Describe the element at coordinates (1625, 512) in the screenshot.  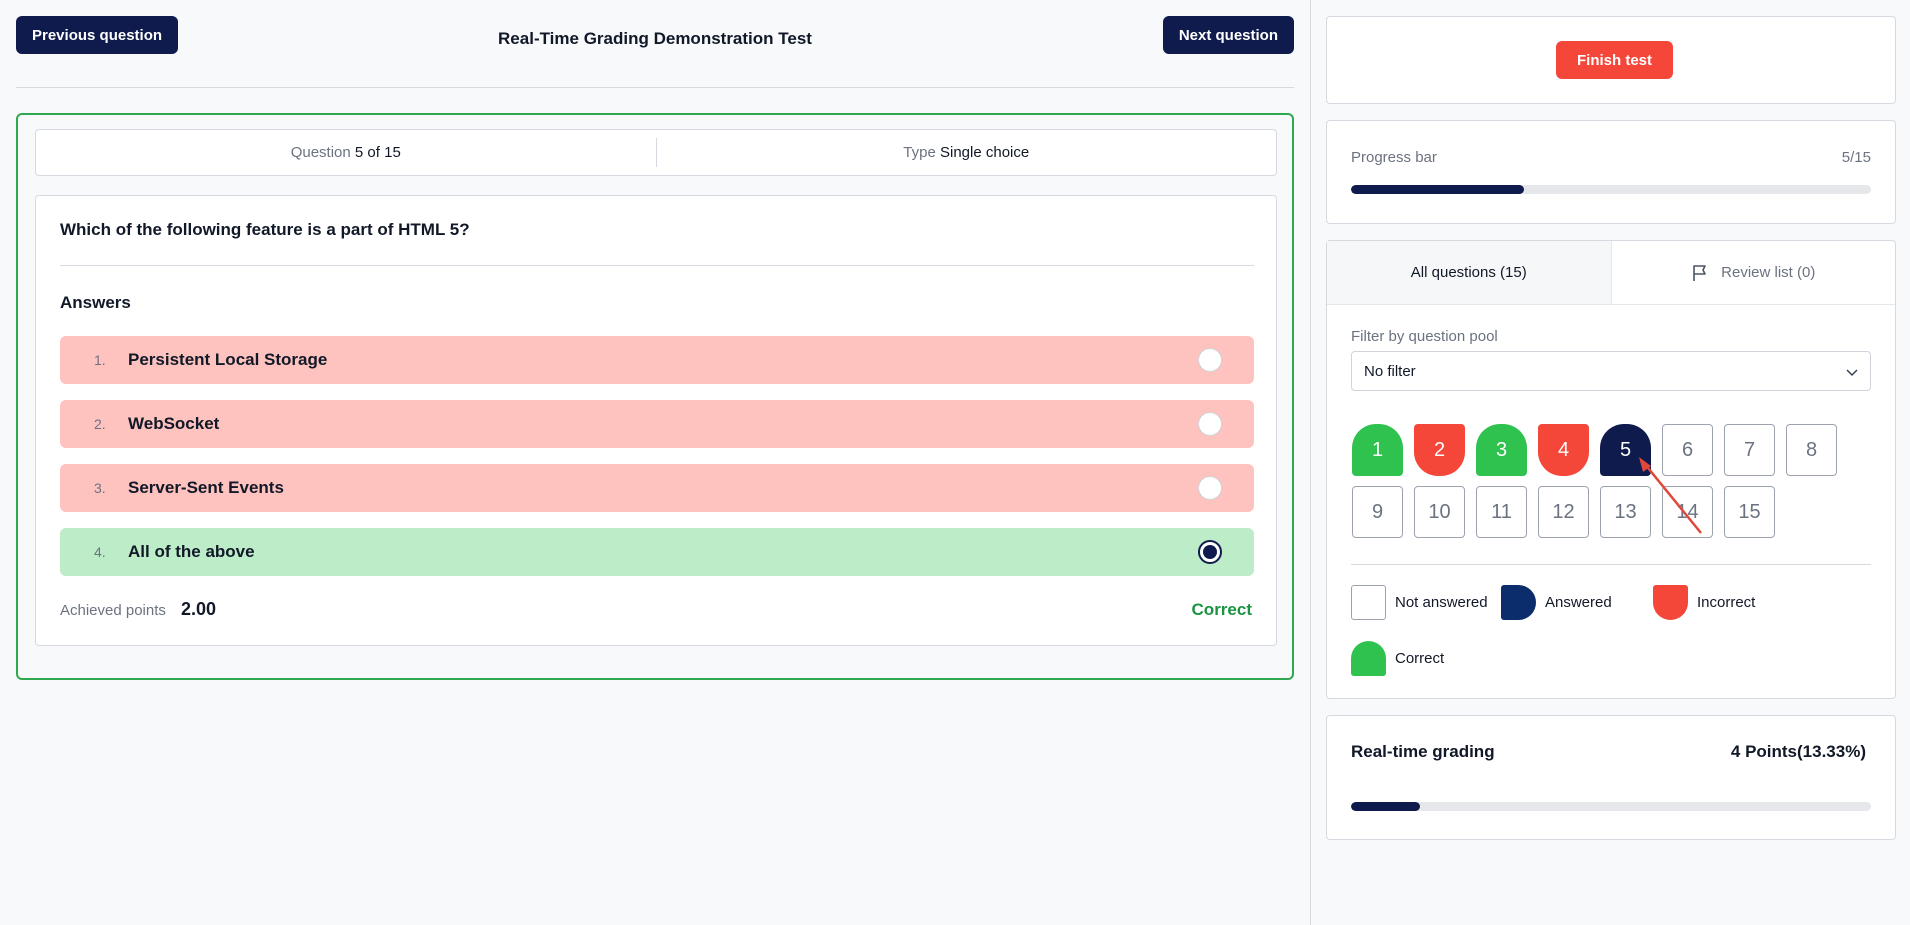
I see `question-nav-item: 13` at that location.